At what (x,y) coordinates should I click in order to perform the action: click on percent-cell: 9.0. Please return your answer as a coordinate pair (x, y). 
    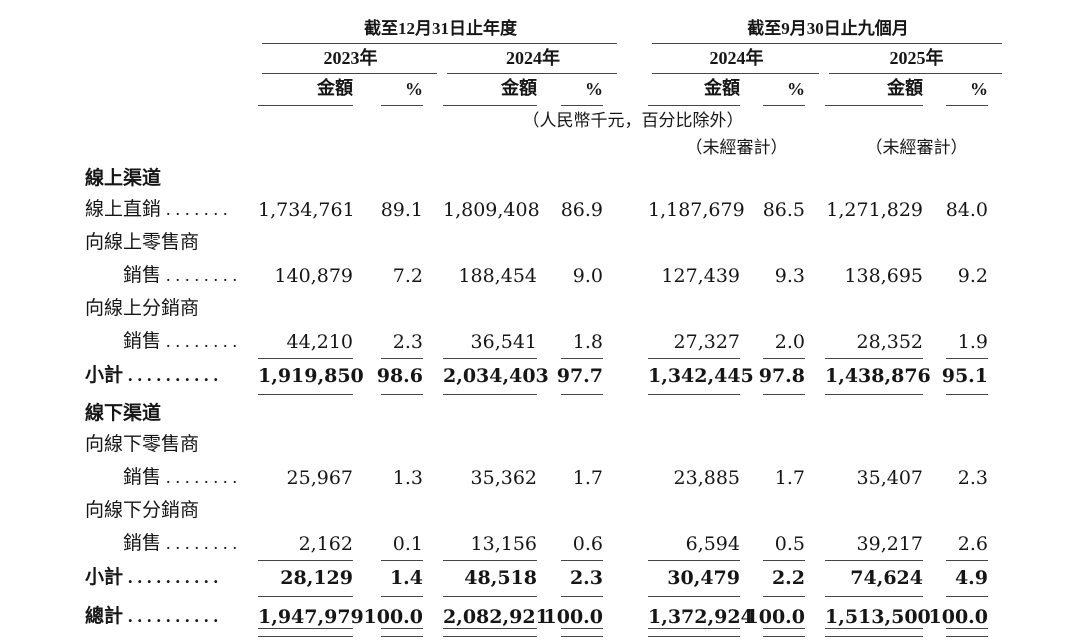
    Looking at the image, I should click on (587, 276).